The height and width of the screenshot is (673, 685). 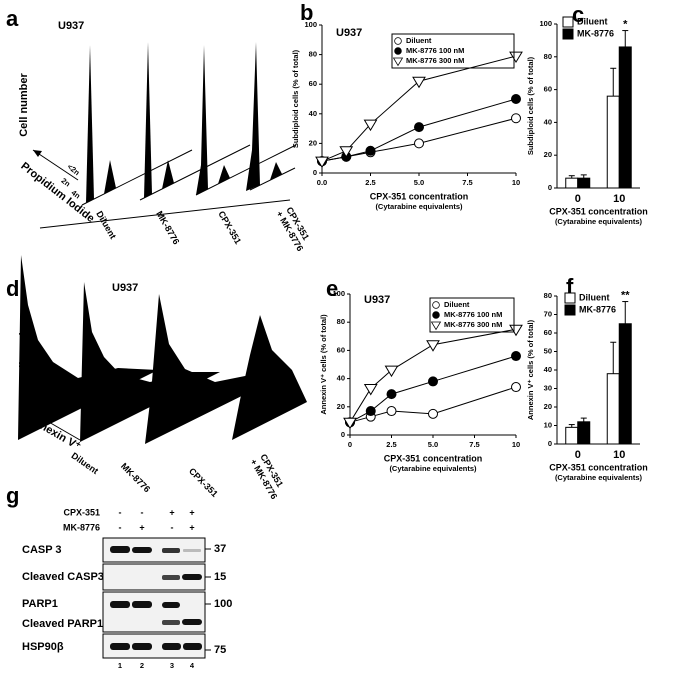 What do you see at coordinates (37, 153) in the screenshot?
I see `arrow-head` at bounding box center [37, 153].